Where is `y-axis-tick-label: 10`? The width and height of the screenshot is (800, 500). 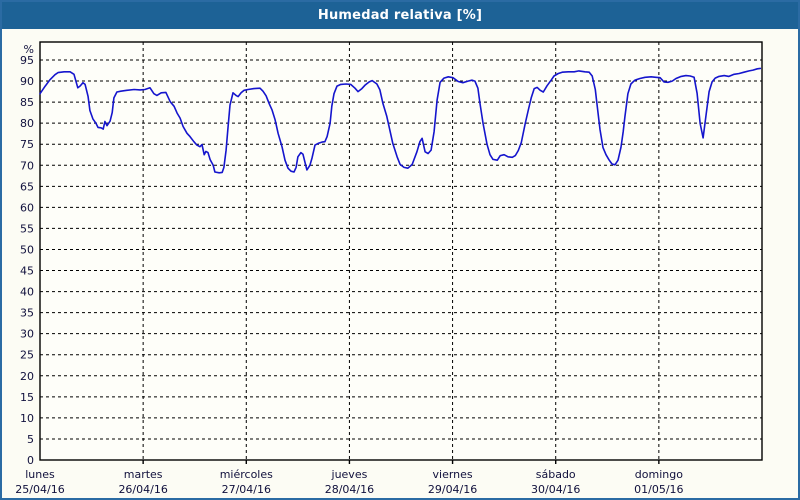
y-axis-tick-label: 10 is located at coordinates (27, 418).